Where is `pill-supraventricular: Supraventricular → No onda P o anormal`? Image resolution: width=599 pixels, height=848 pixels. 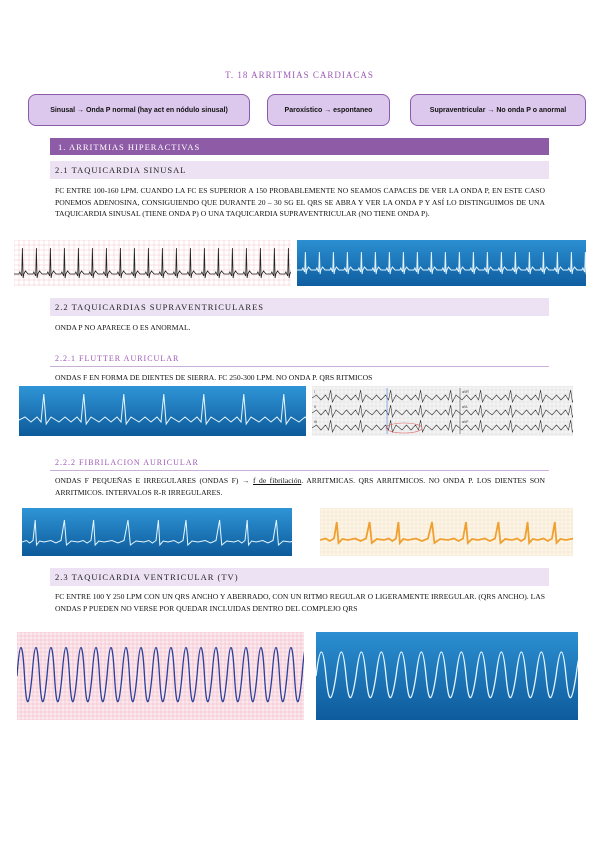
pill-supraventricular: Supraventricular → No onda P o anormal is located at coordinates (498, 110).